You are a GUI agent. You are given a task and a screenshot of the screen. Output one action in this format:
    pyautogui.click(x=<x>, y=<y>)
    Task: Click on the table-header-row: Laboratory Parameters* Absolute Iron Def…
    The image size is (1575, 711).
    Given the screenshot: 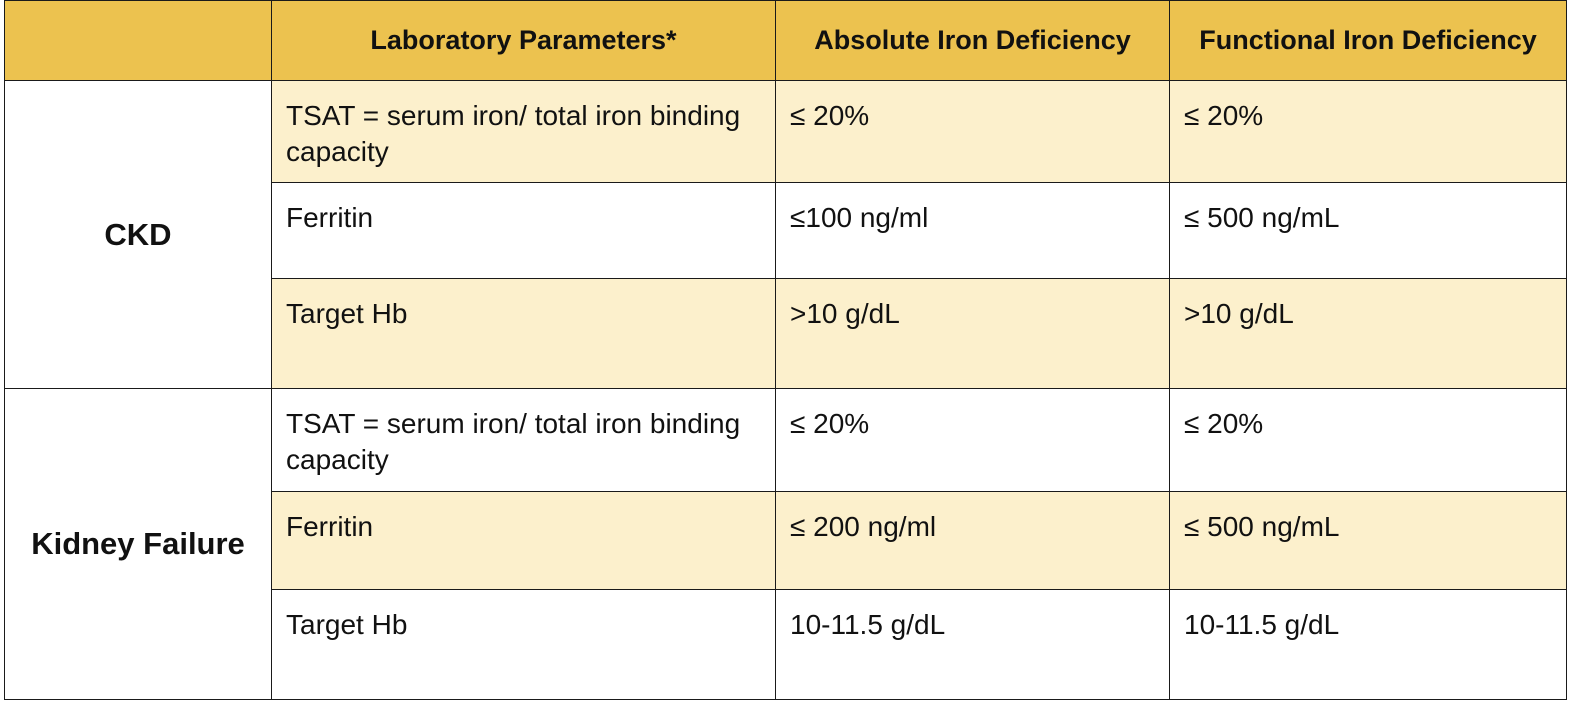 What is the action you would take?
    pyautogui.click(x=785, y=40)
    